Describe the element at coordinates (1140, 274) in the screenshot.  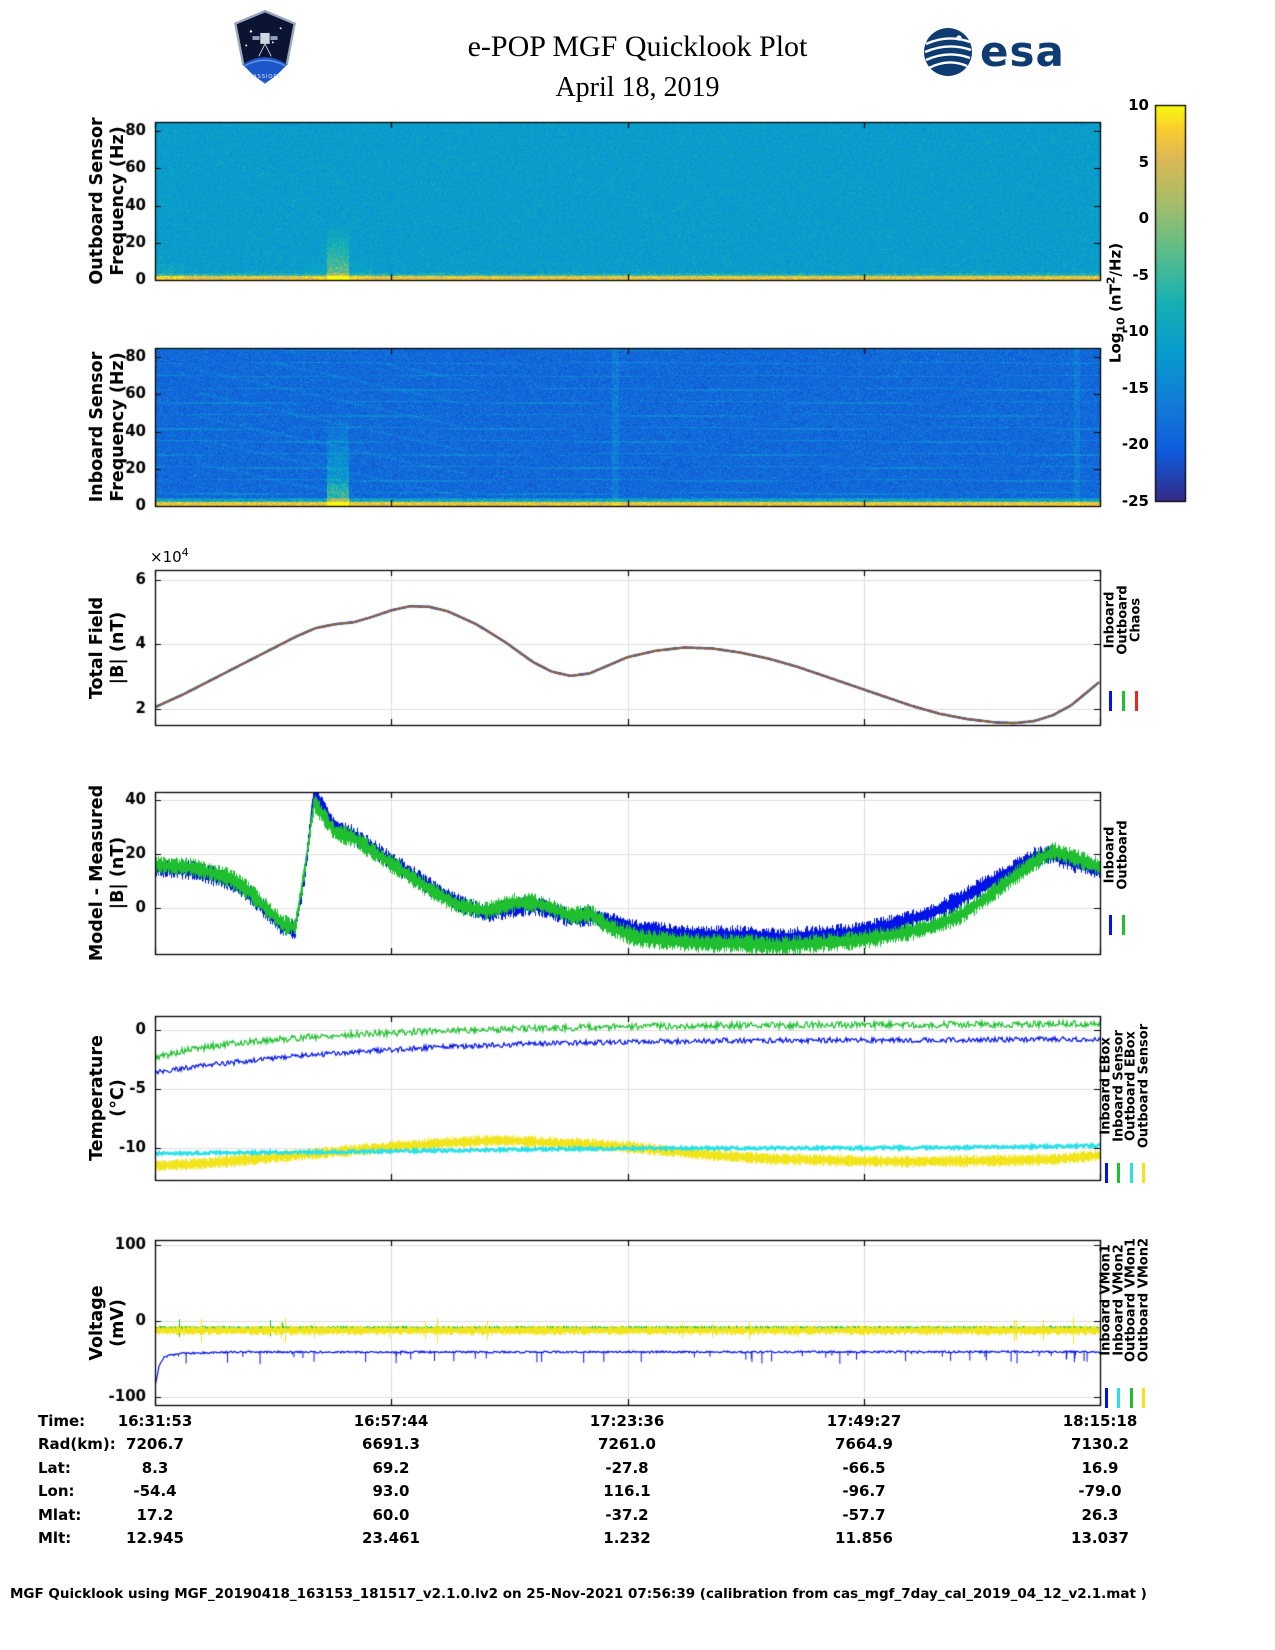
I see `colorbar-tick: -5` at that location.